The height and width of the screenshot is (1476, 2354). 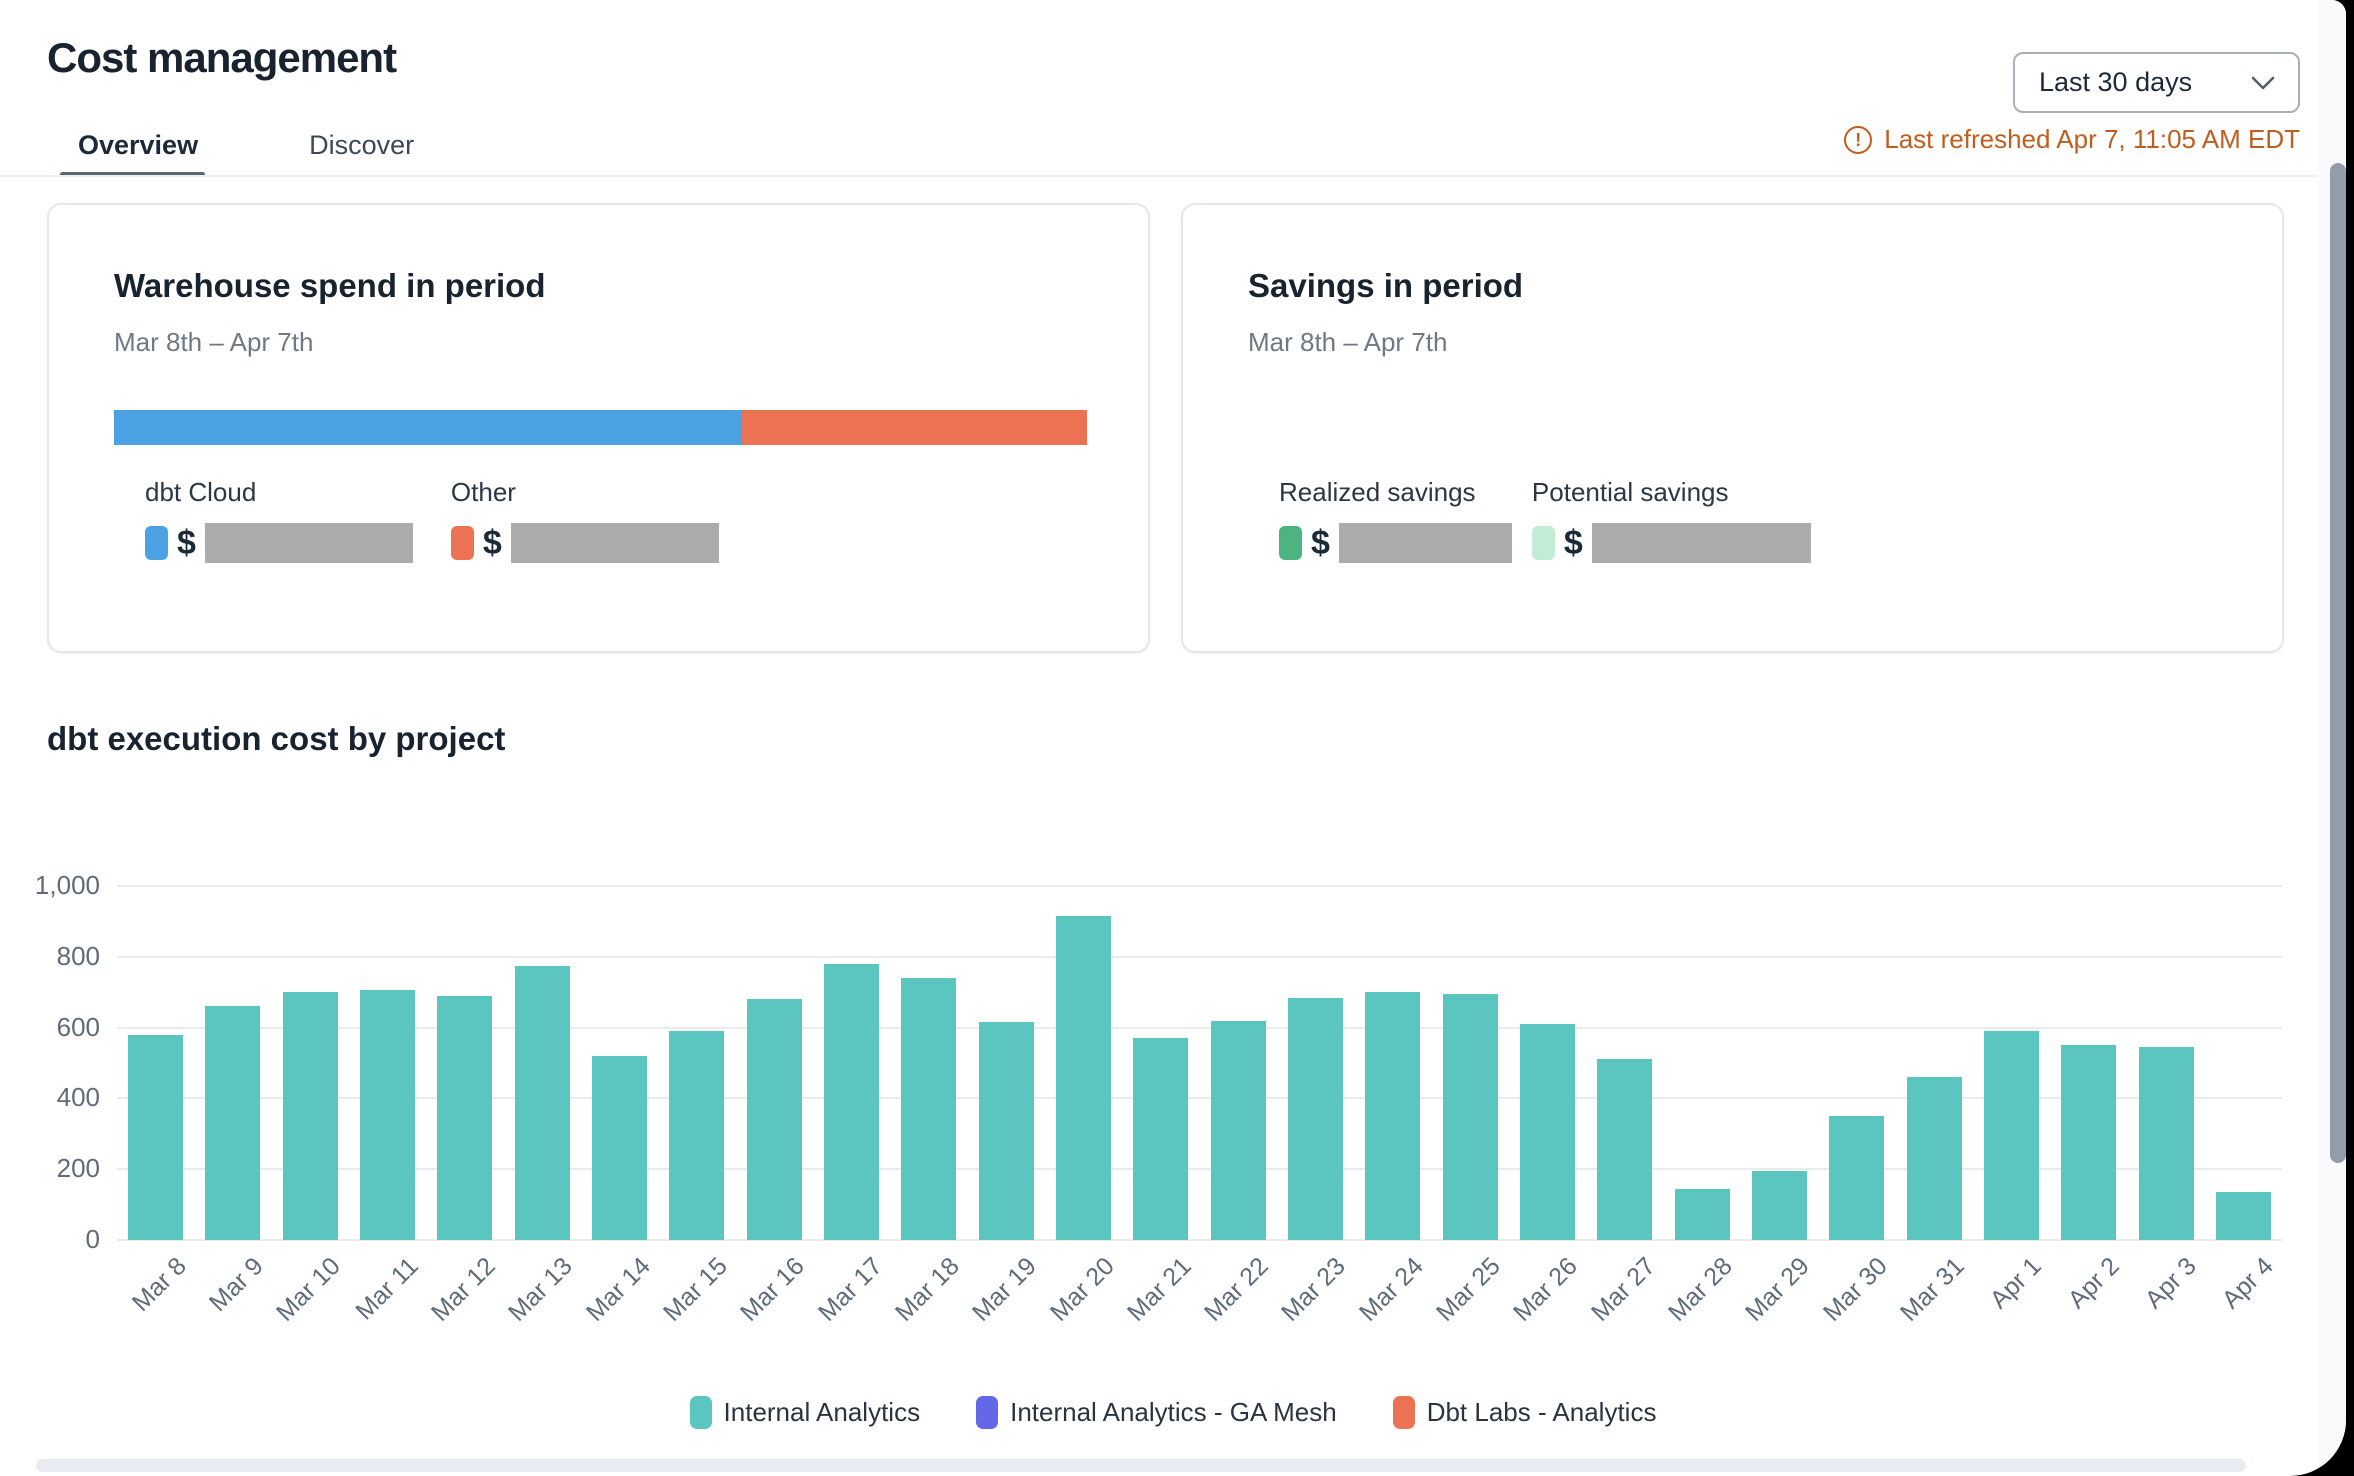 I want to click on tab-discover: Discover, so click(x=362, y=145).